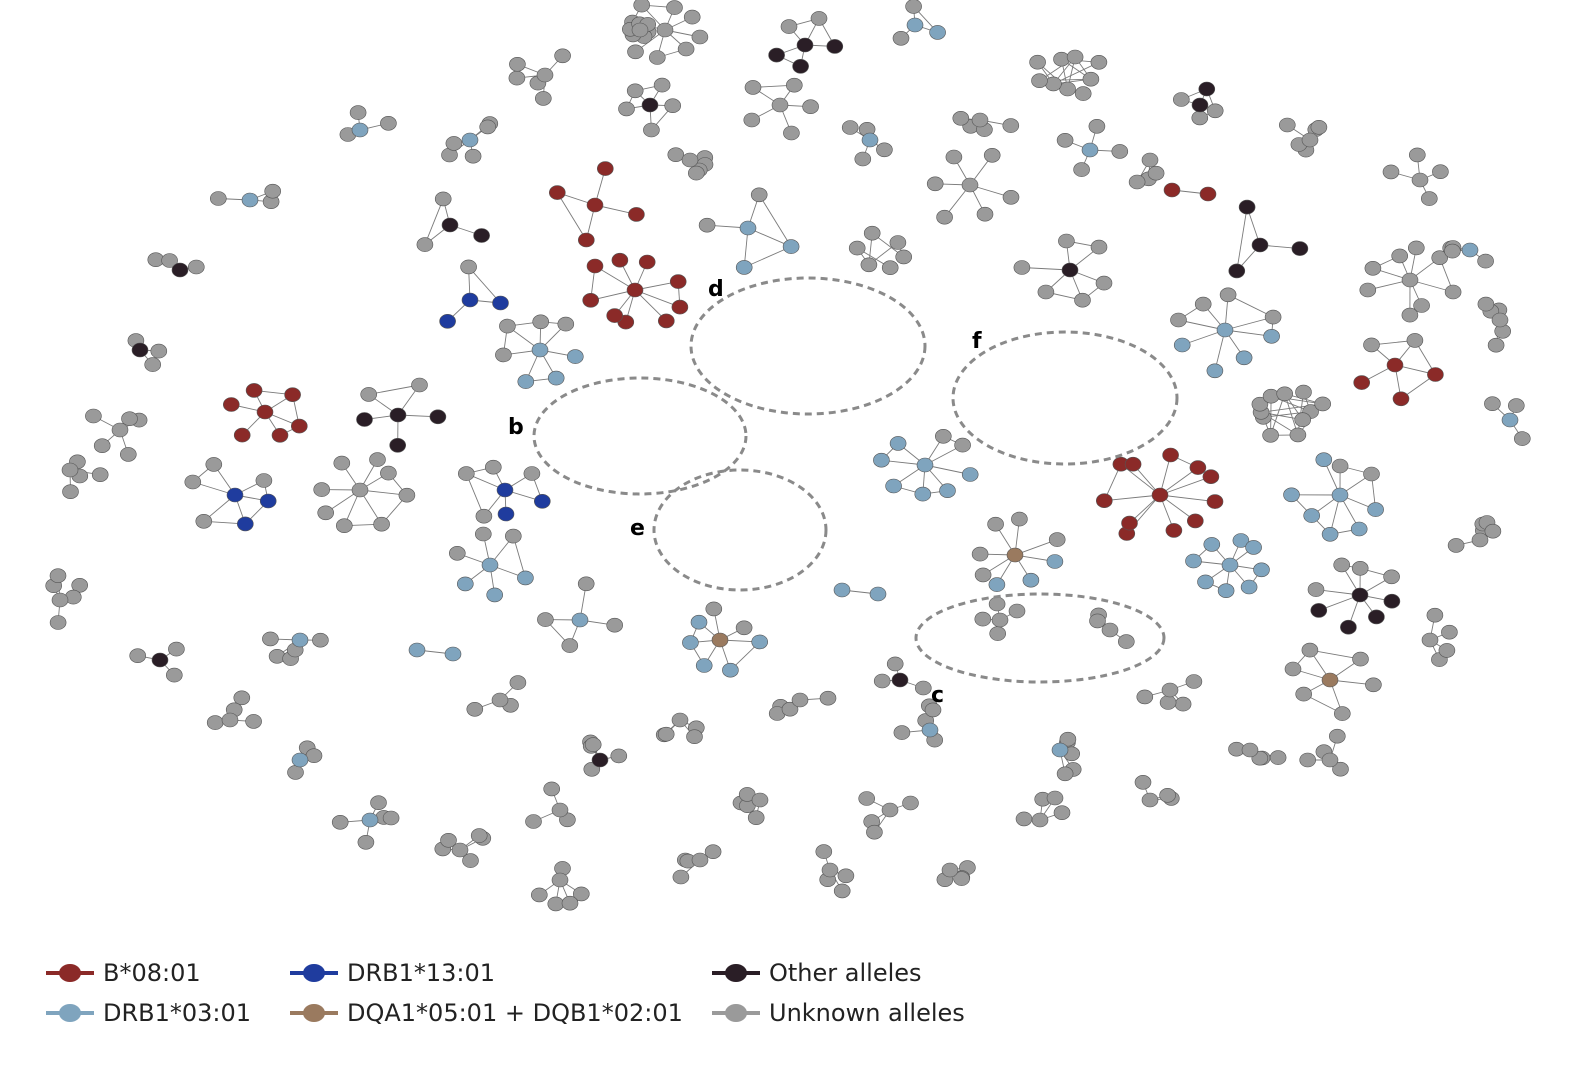 The width and height of the screenshot is (1569, 1077). I want to click on region-c-outline, so click(1040, 638).